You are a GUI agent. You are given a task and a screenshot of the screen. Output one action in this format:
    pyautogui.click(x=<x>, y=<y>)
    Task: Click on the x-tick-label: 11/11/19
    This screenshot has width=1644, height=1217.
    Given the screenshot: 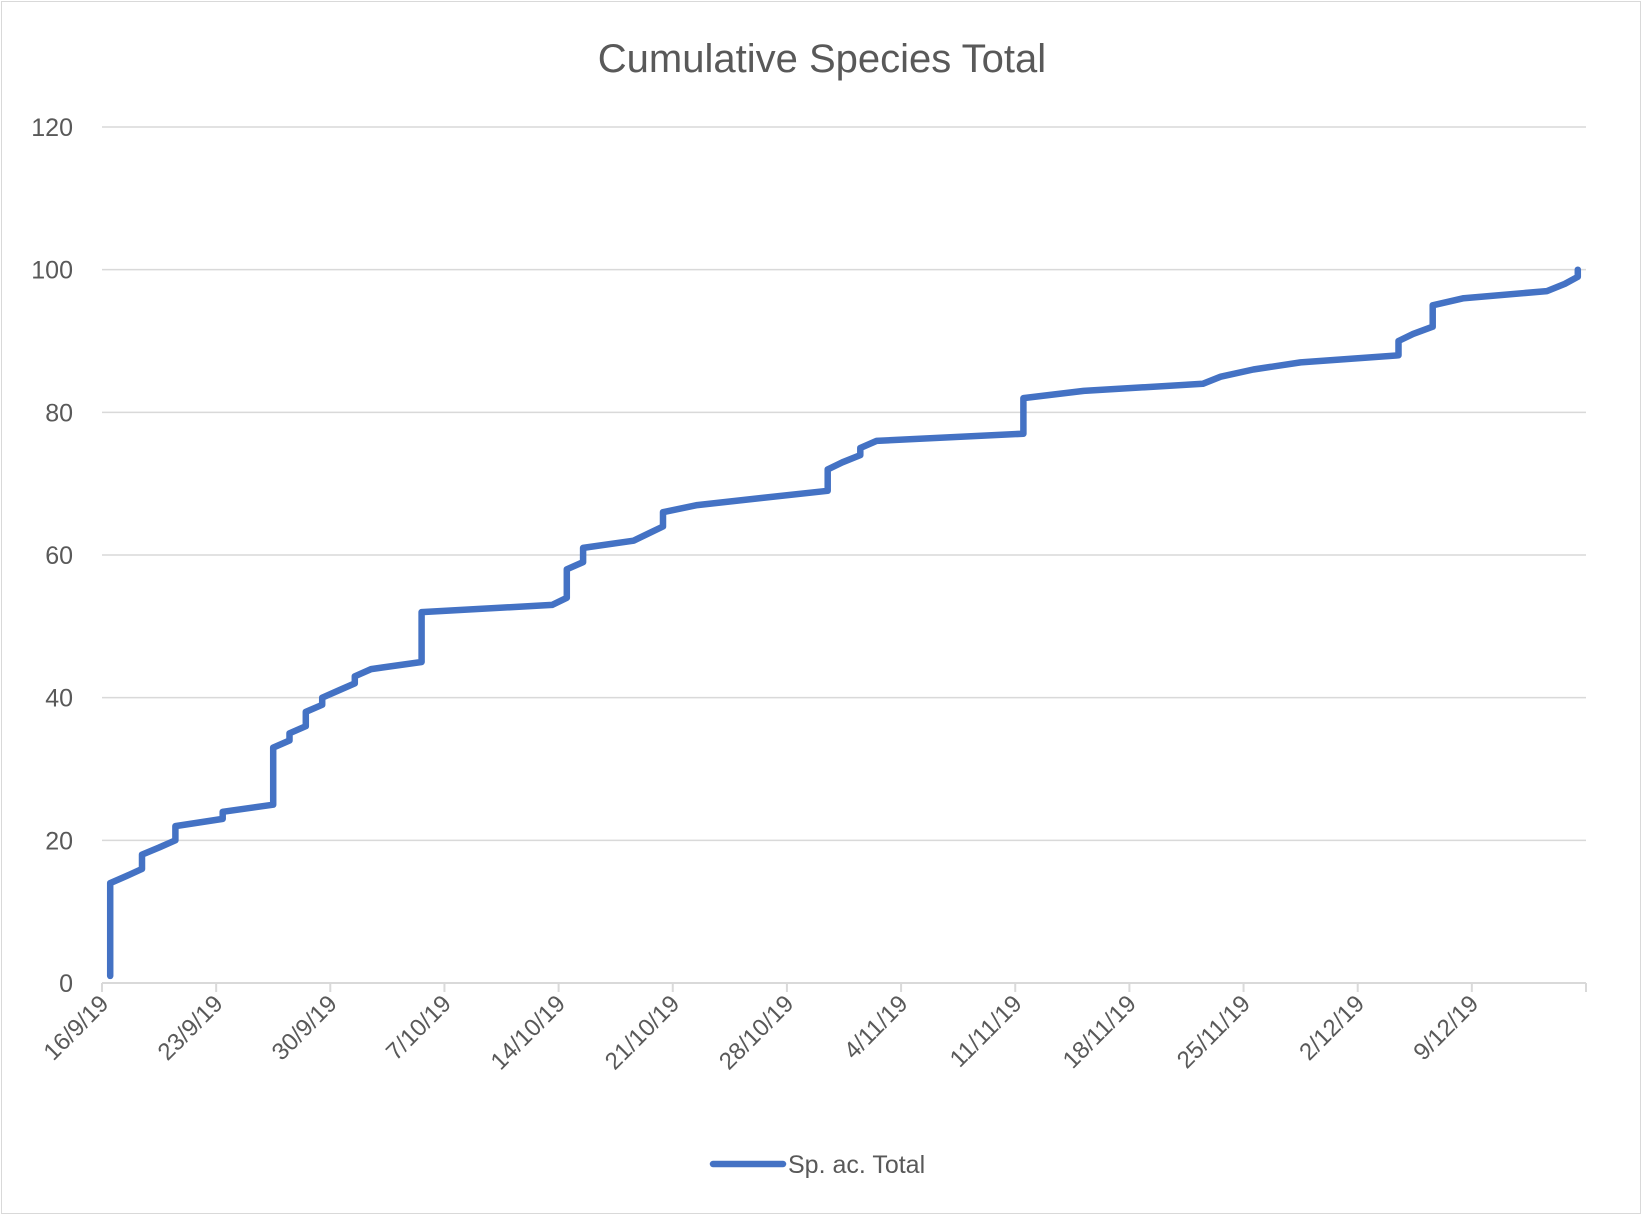 What is the action you would take?
    pyautogui.click(x=986, y=1031)
    